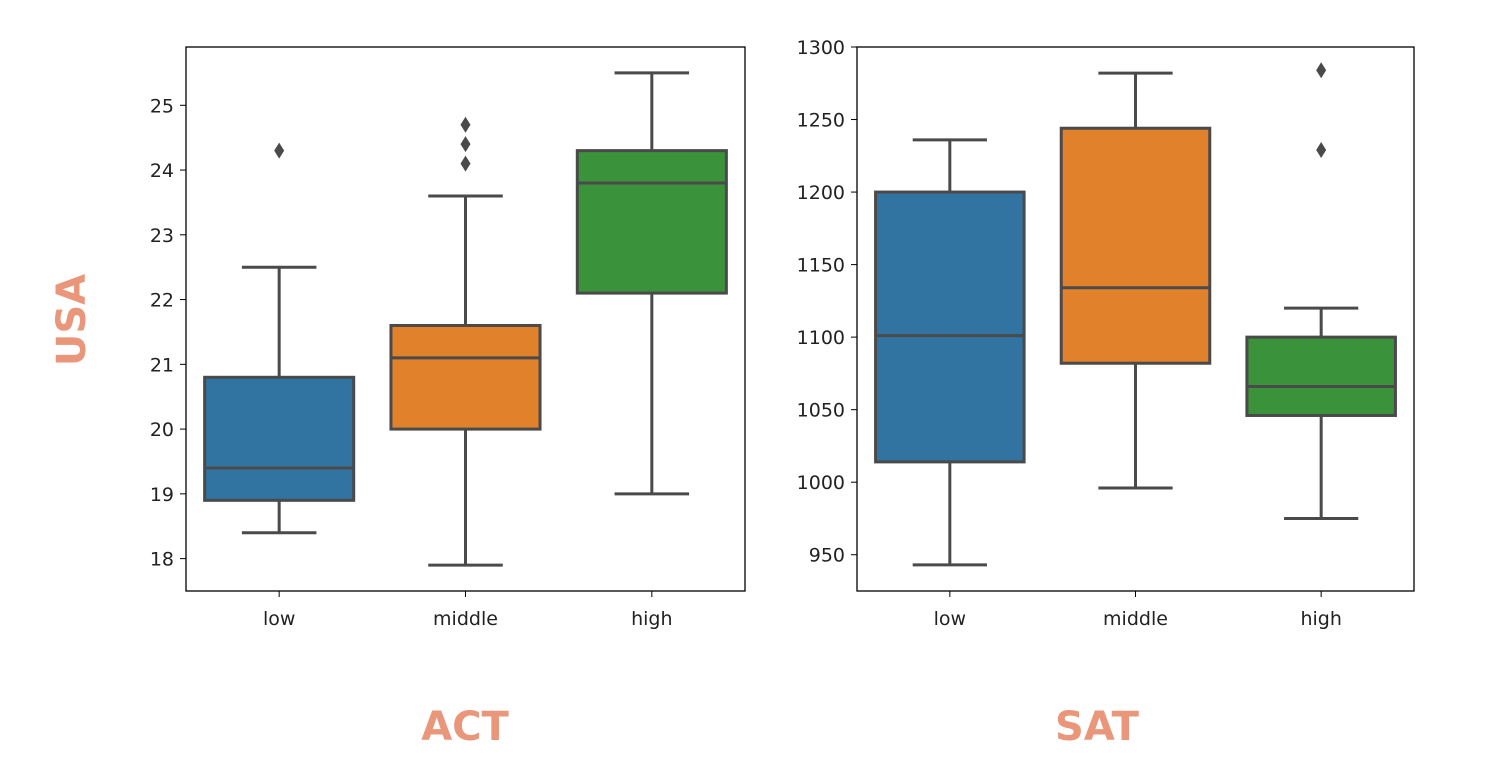 The height and width of the screenshot is (780, 1506). What do you see at coordinates (162, 171) in the screenshot?
I see `y-tick-label: 24` at bounding box center [162, 171].